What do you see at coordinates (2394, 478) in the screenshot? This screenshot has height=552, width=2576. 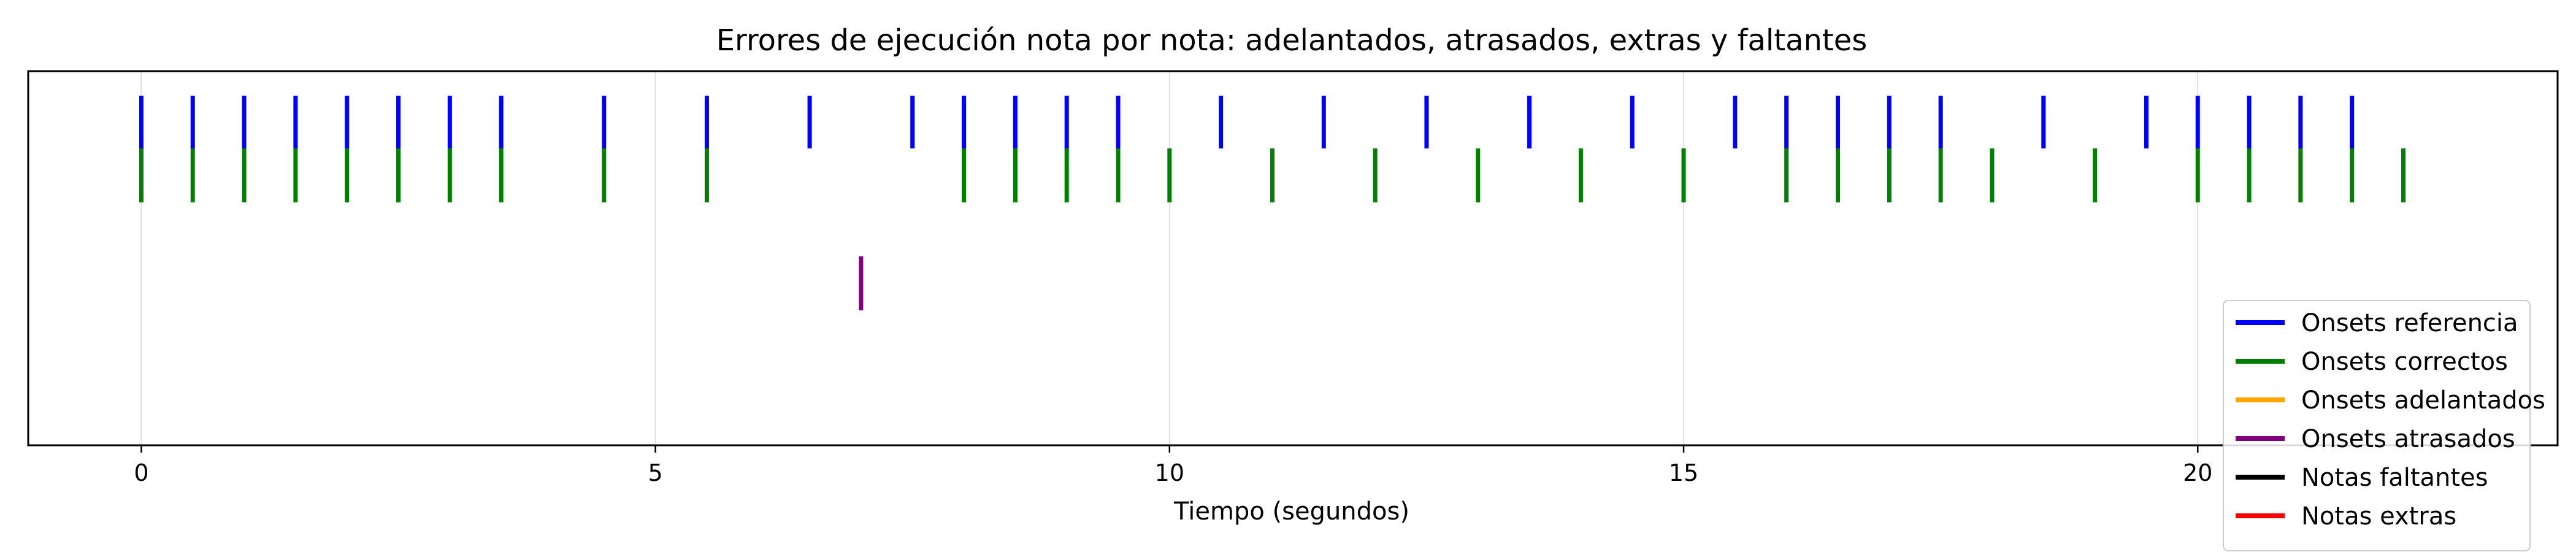 I see `legend-label: Notas faltantes` at bounding box center [2394, 478].